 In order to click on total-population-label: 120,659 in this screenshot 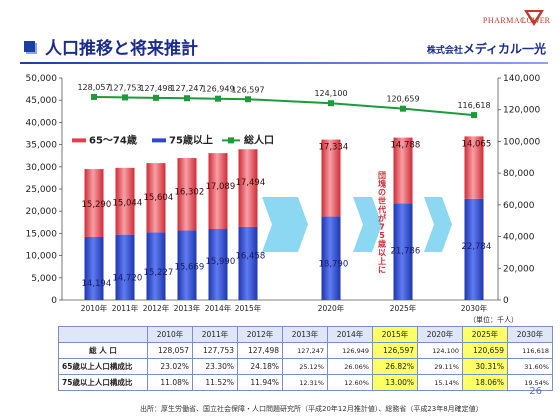, I will do `click(402, 99)`.